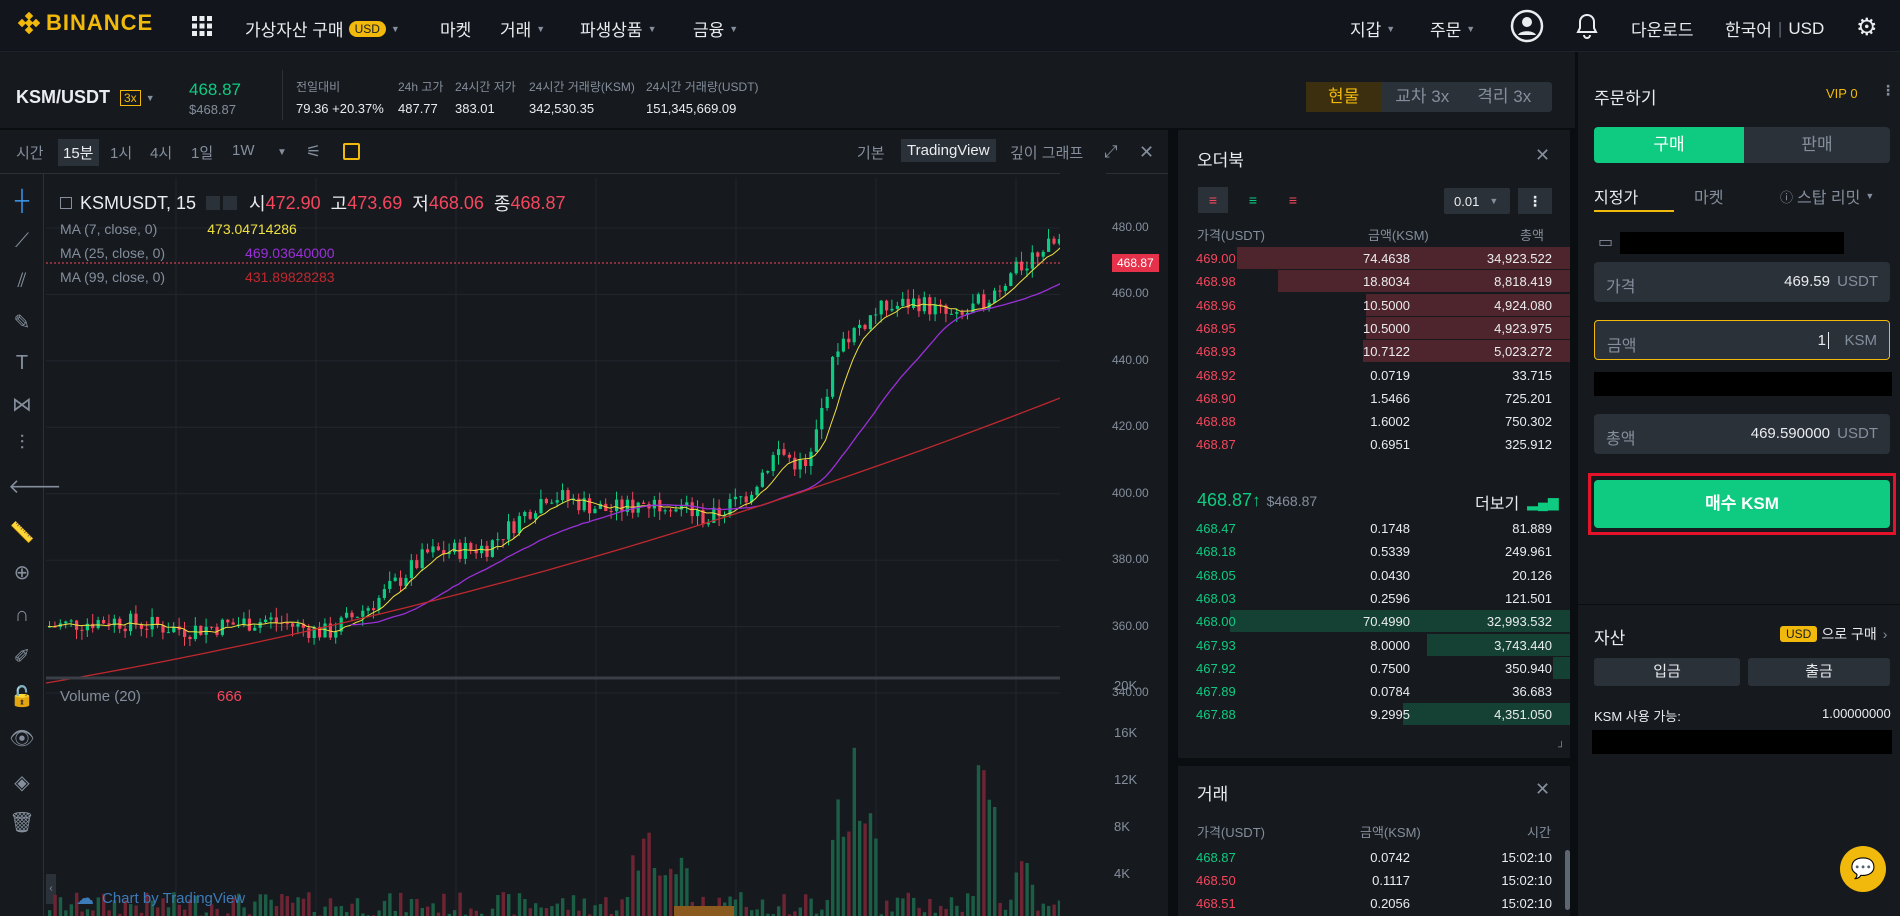  Describe the element at coordinates (30, 153) in the screenshot. I see `interval-time: 시간` at that location.